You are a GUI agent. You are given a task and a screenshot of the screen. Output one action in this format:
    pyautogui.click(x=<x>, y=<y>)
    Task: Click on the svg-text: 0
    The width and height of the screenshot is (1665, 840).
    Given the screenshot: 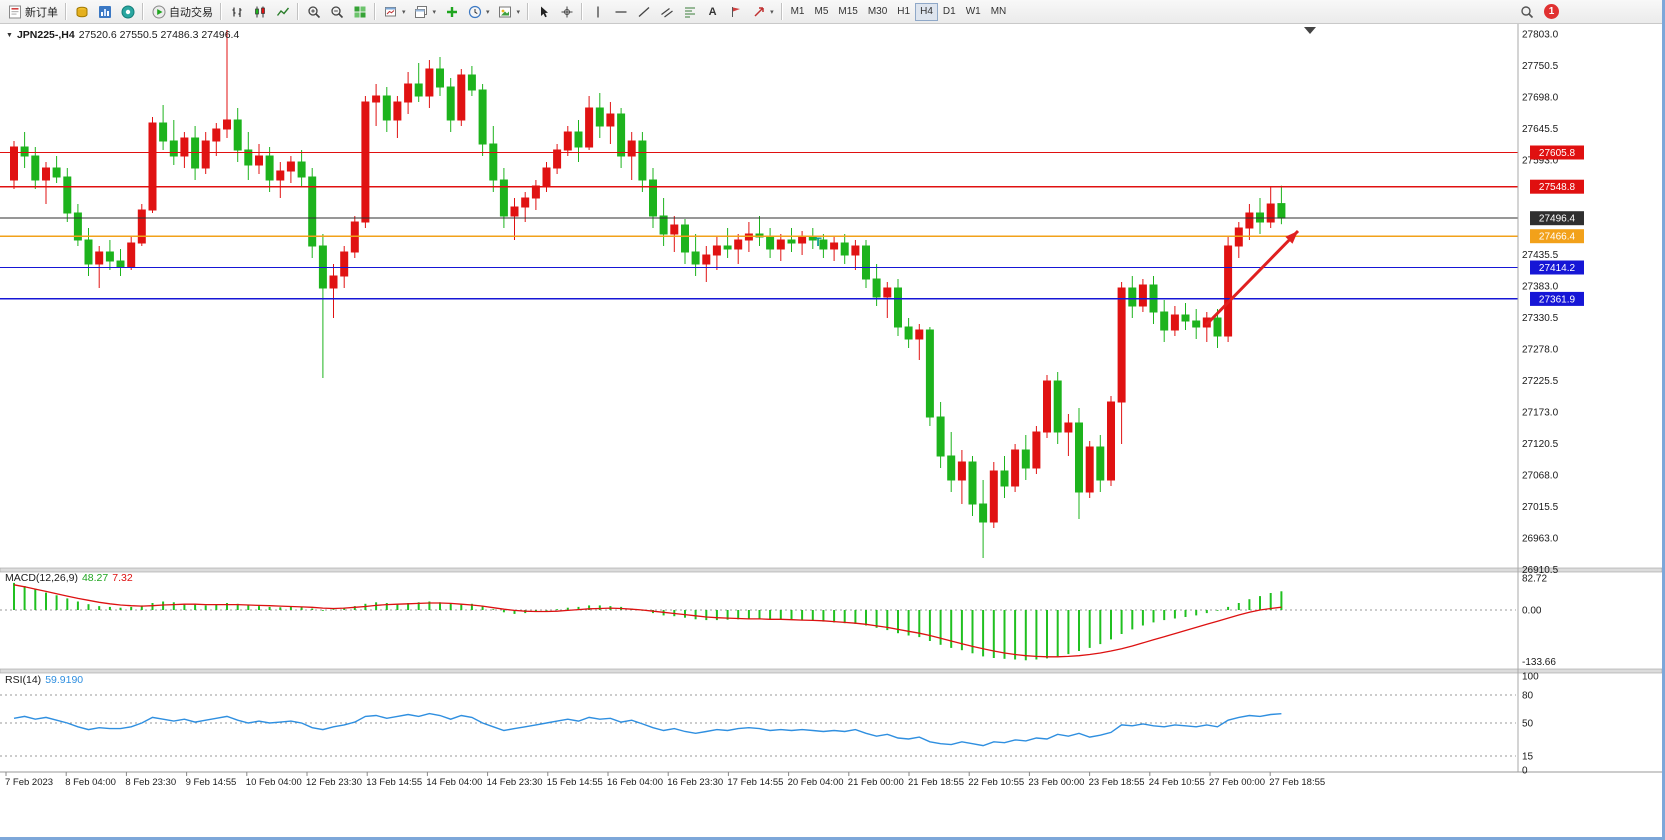 What is the action you would take?
    pyautogui.click(x=1525, y=771)
    